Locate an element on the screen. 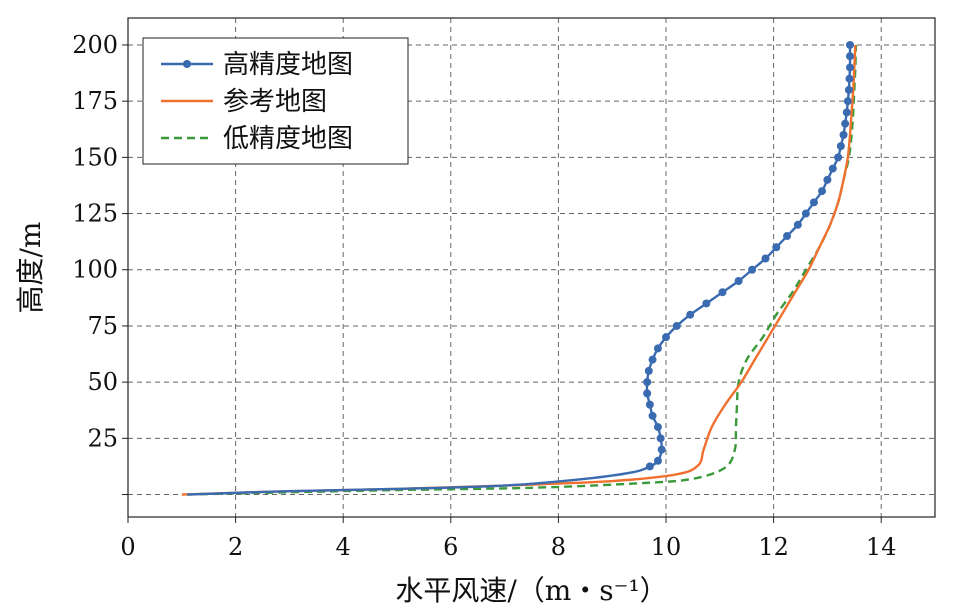 This screenshot has height=616, width=953. legend-label-0: 高精度地图 is located at coordinates (288, 65).